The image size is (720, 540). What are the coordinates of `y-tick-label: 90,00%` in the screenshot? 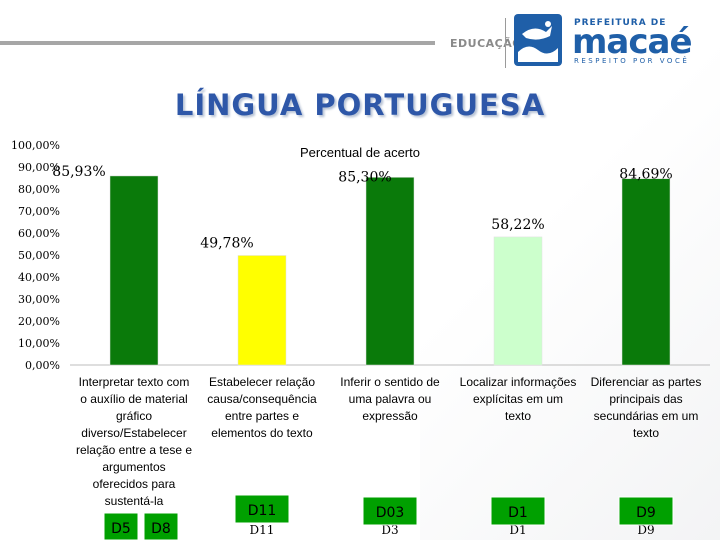 It's located at (39, 167).